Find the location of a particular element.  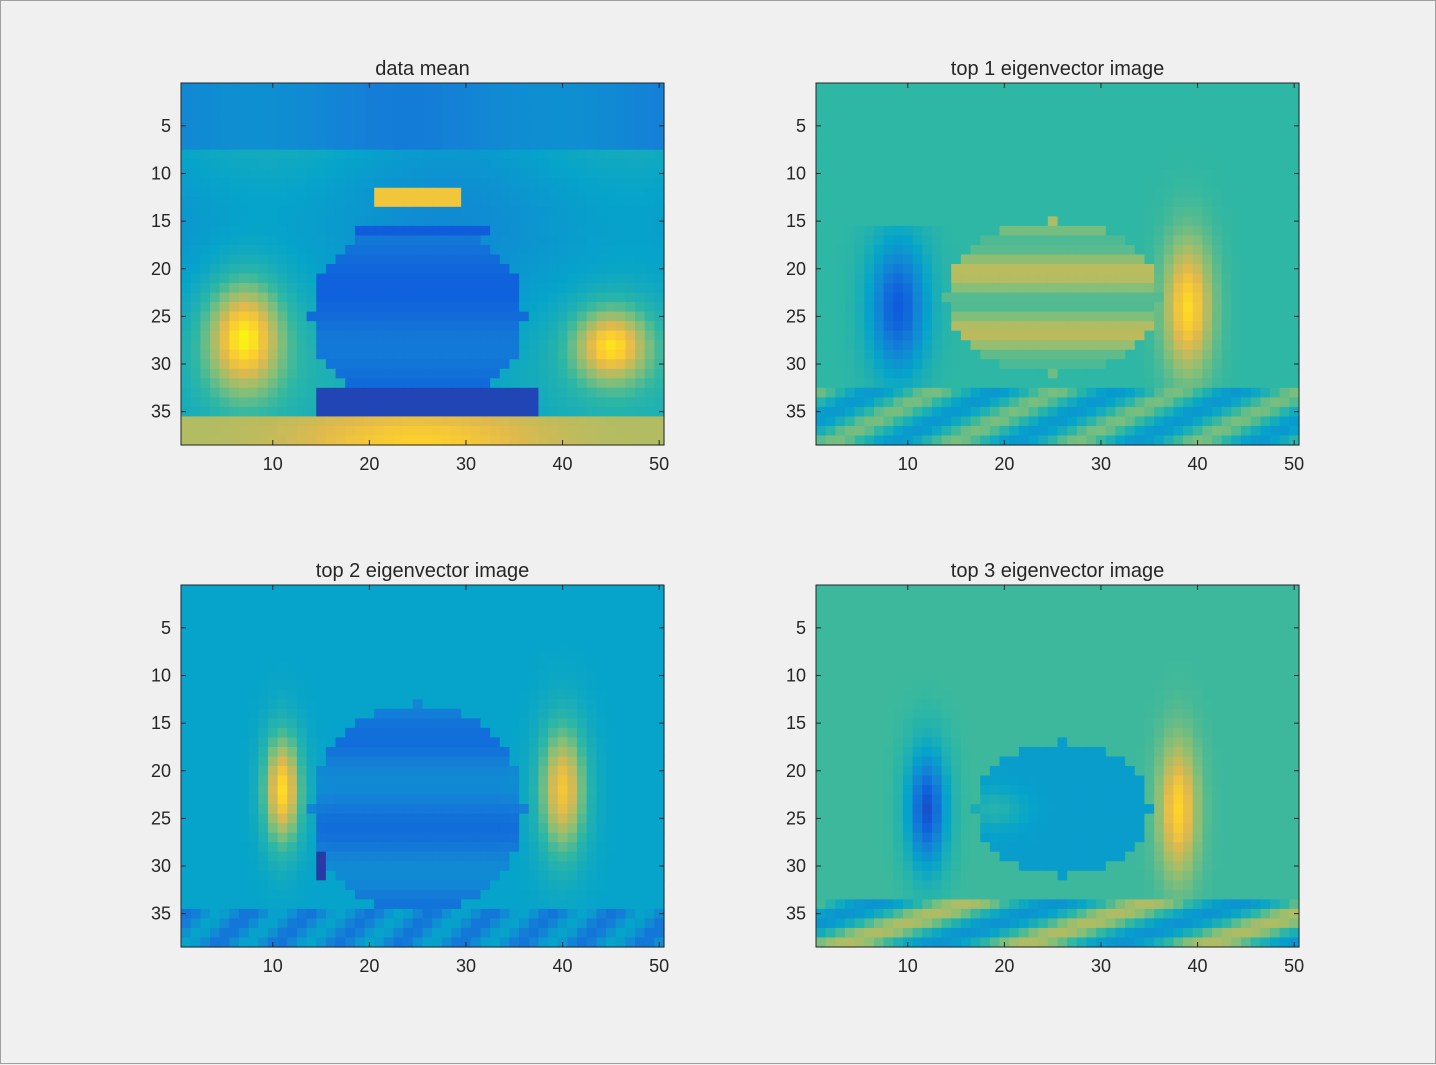

heatmap-data-mean: data mean 10 20 30 40 50 5 10 15 20 25 30 35 is located at coordinates (410, 266).